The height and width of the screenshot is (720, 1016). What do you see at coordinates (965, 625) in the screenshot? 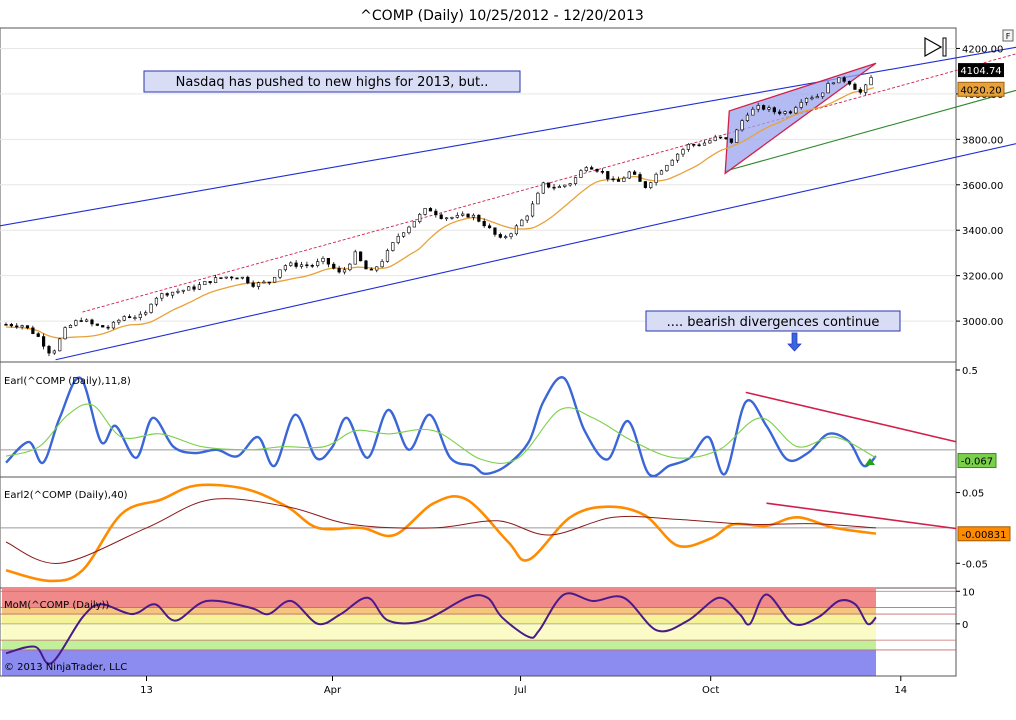
I see `mom-tick-label: 0` at bounding box center [965, 625].